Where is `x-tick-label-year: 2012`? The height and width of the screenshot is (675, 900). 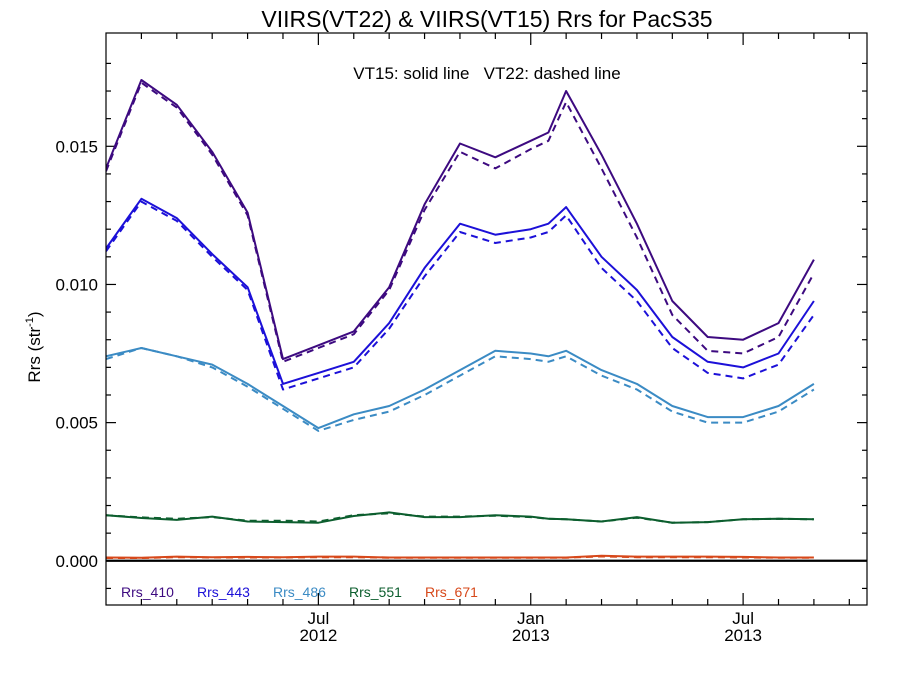 x-tick-label-year: 2012 is located at coordinates (318, 635).